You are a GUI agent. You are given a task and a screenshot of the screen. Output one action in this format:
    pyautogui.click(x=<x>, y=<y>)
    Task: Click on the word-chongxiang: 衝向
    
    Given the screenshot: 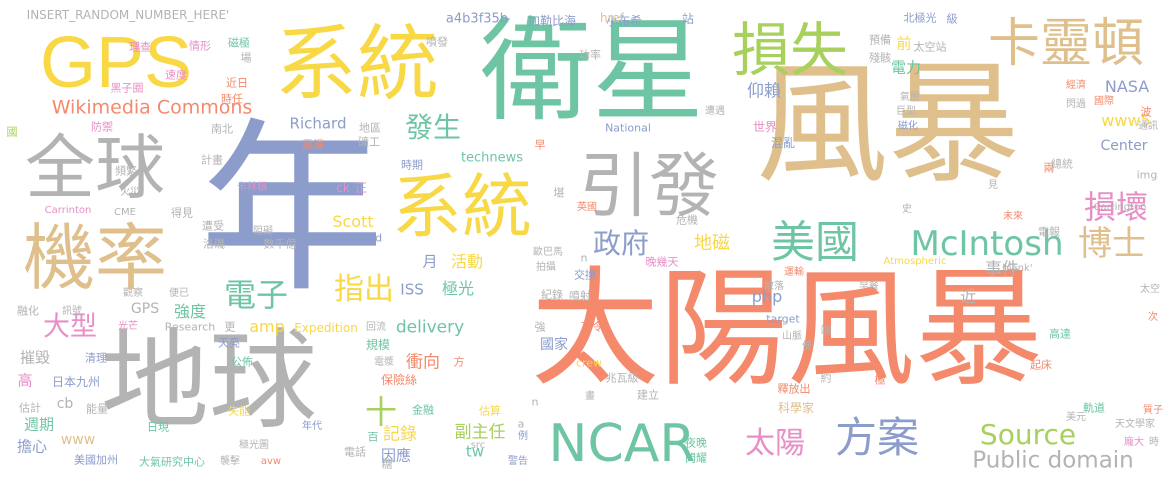 What is the action you would take?
    pyautogui.click(x=423, y=362)
    